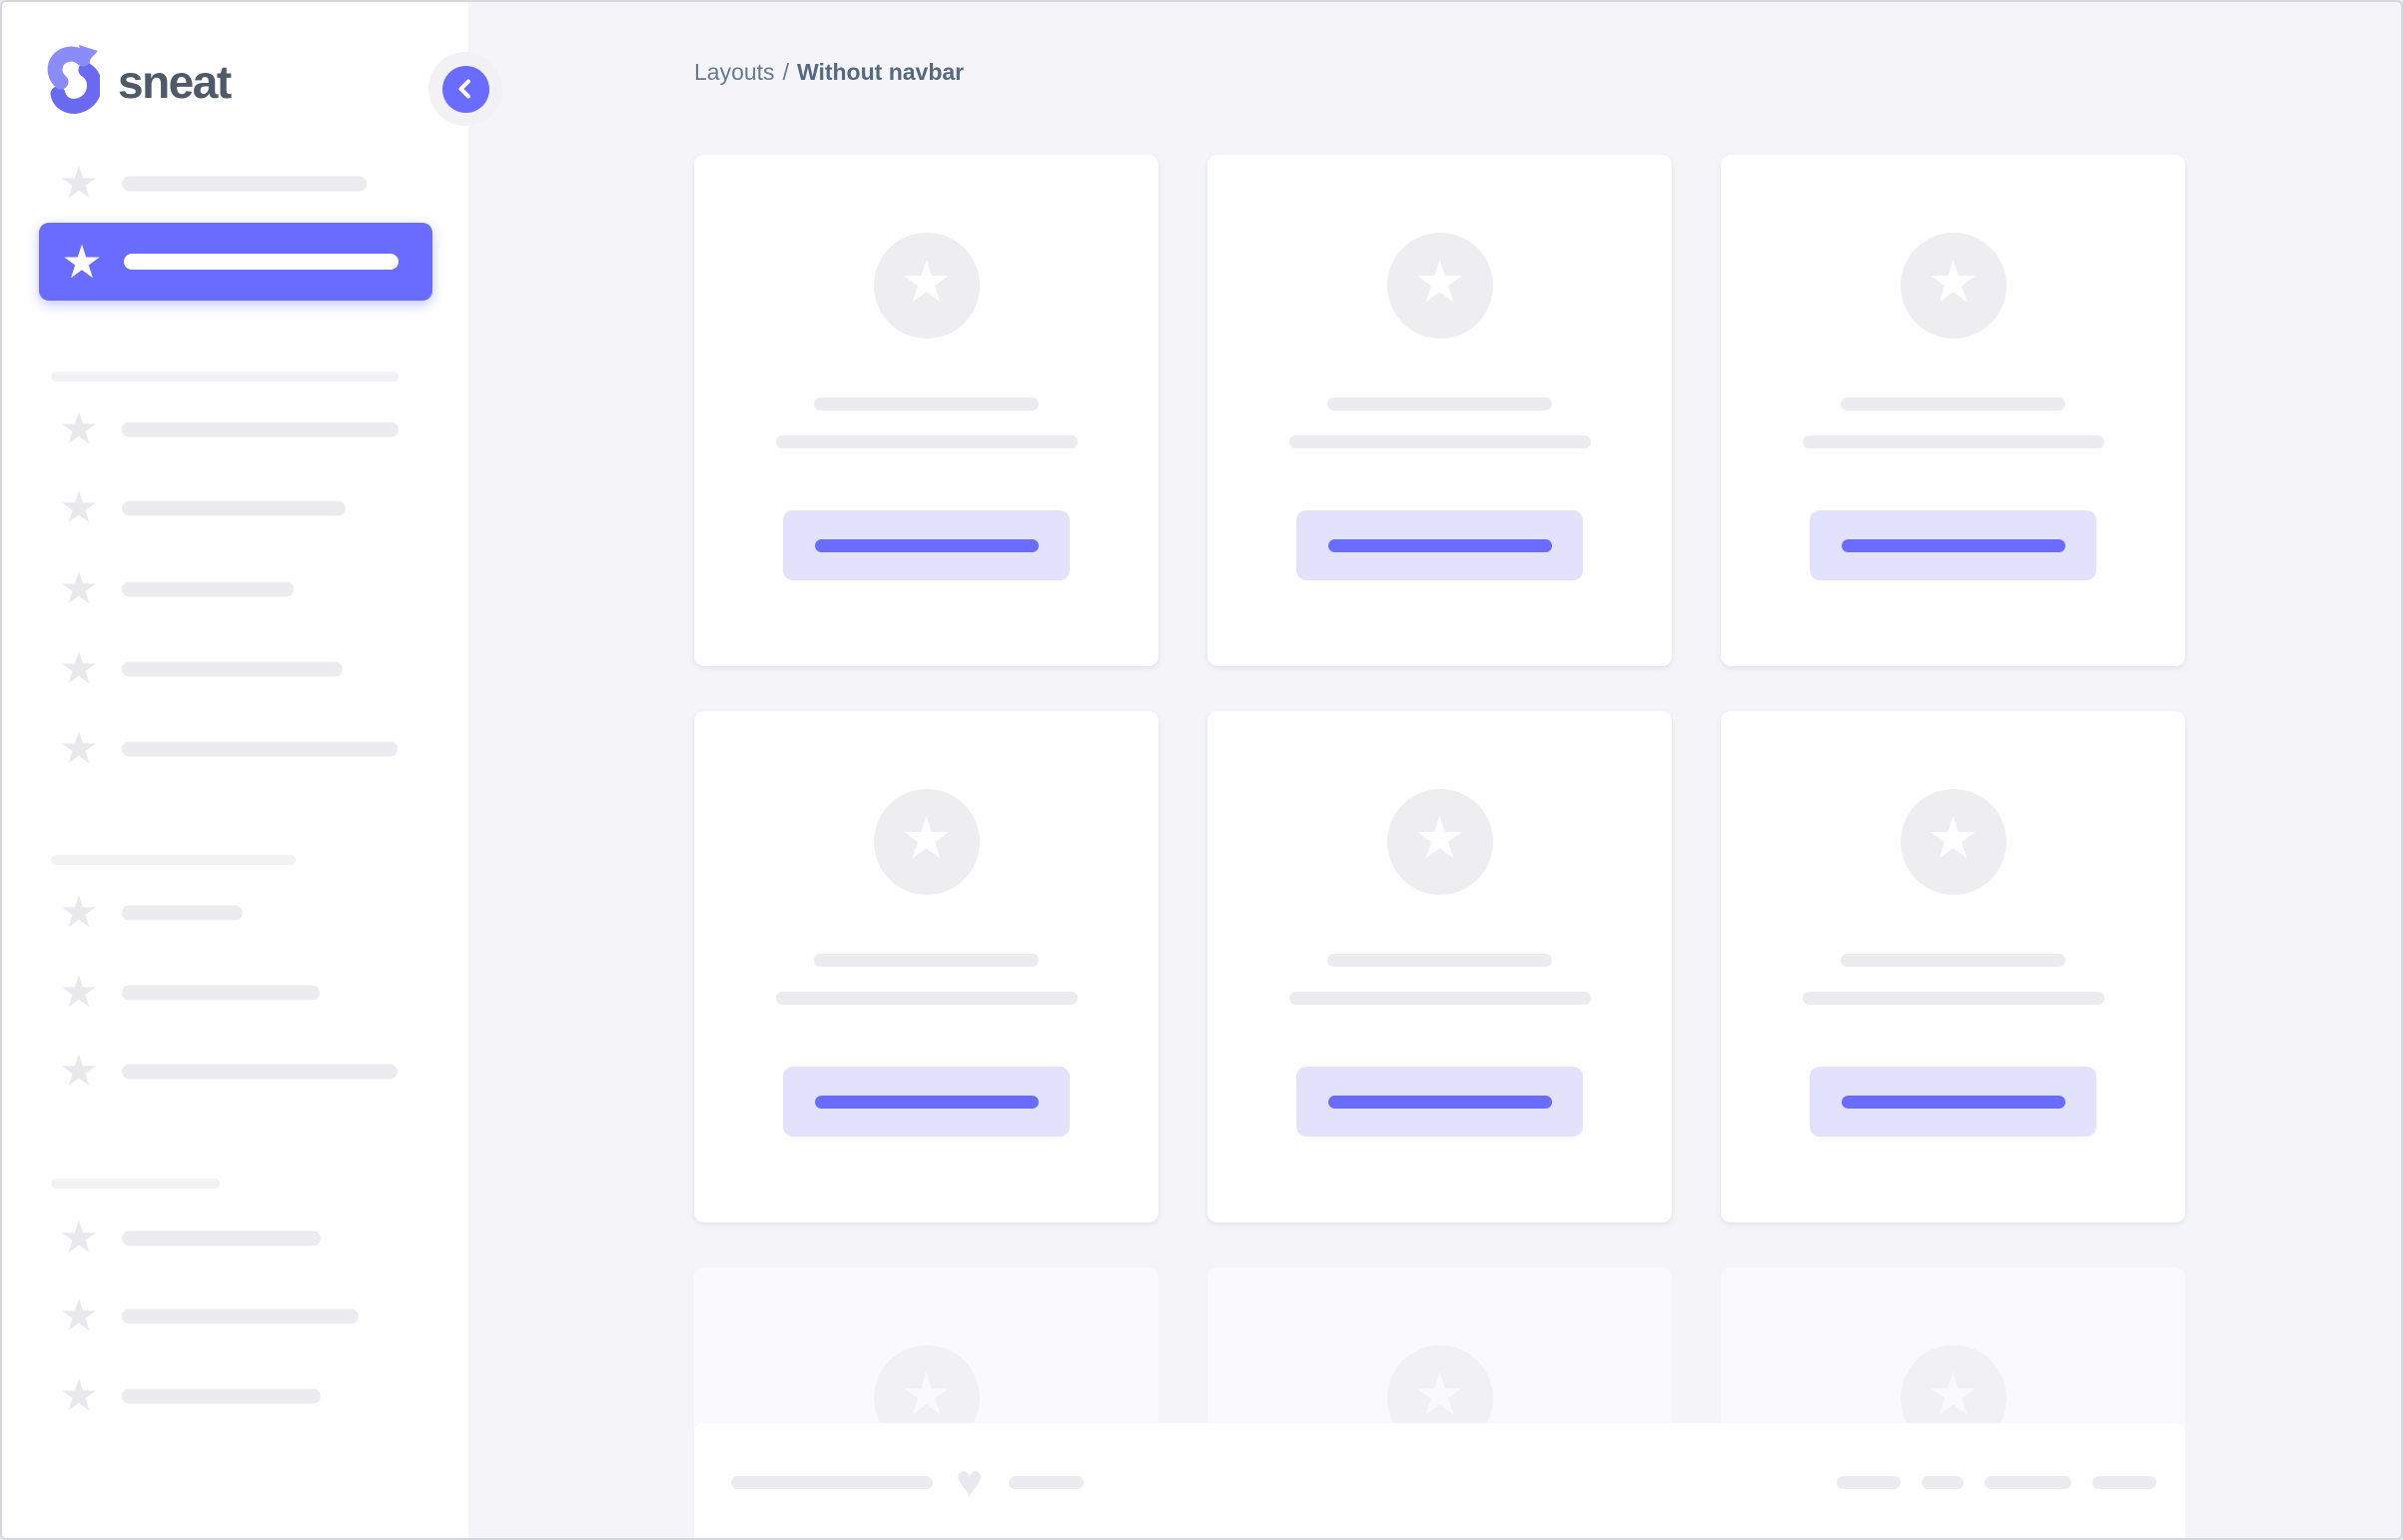  I want to click on chevron-left-icon, so click(465, 89).